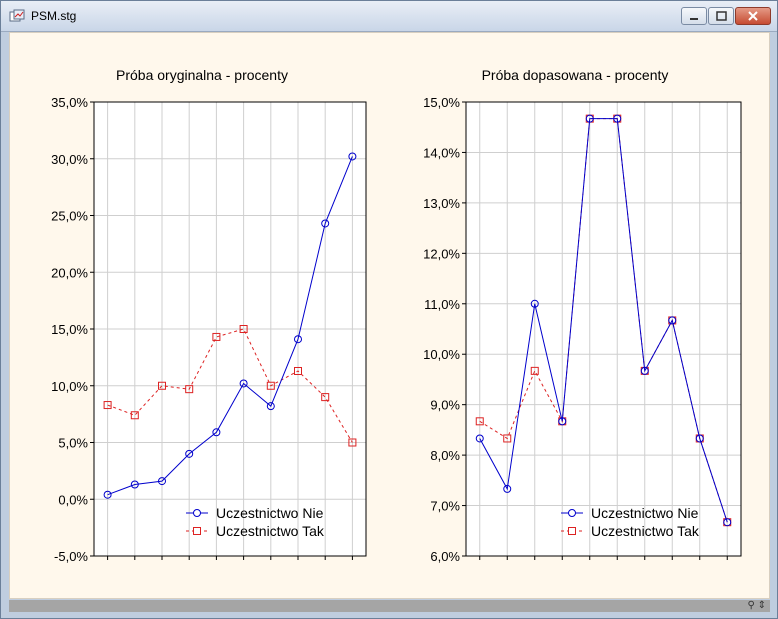 This screenshot has height=619, width=778. I want to click on y-tick-label: 0,0%, so click(73, 499).